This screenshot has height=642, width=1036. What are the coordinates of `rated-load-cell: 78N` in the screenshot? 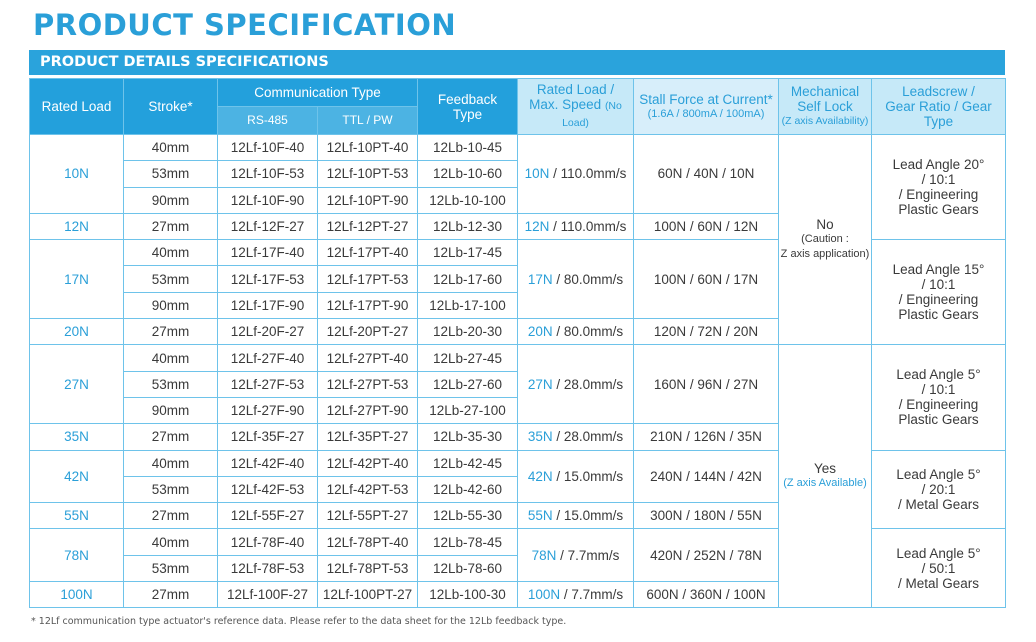 It's located at (76, 555).